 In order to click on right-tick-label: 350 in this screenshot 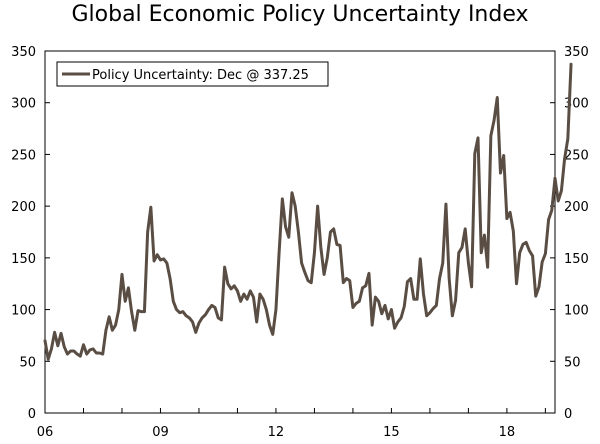, I will do `click(576, 52)`.